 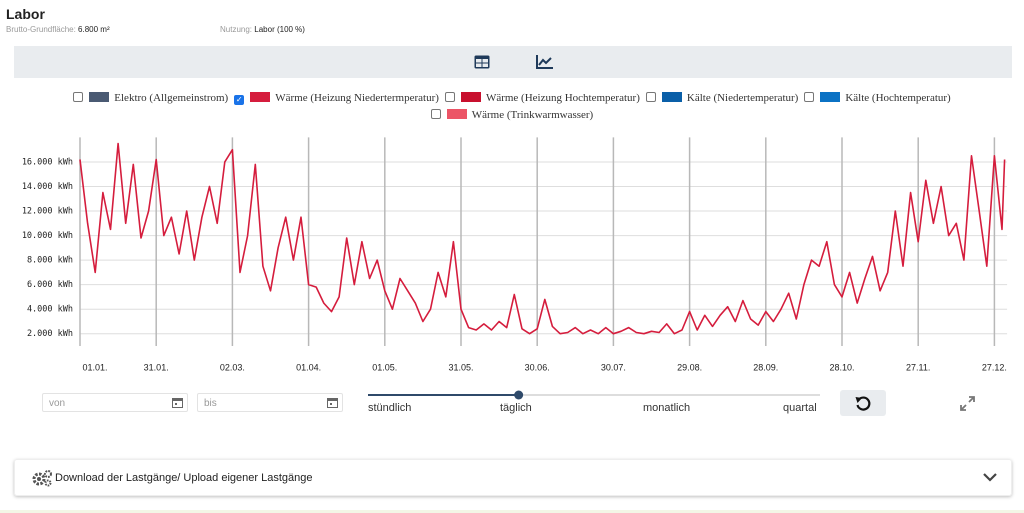 I want to click on legend-item: Kälte (Niedertemperatur), so click(x=722, y=98).